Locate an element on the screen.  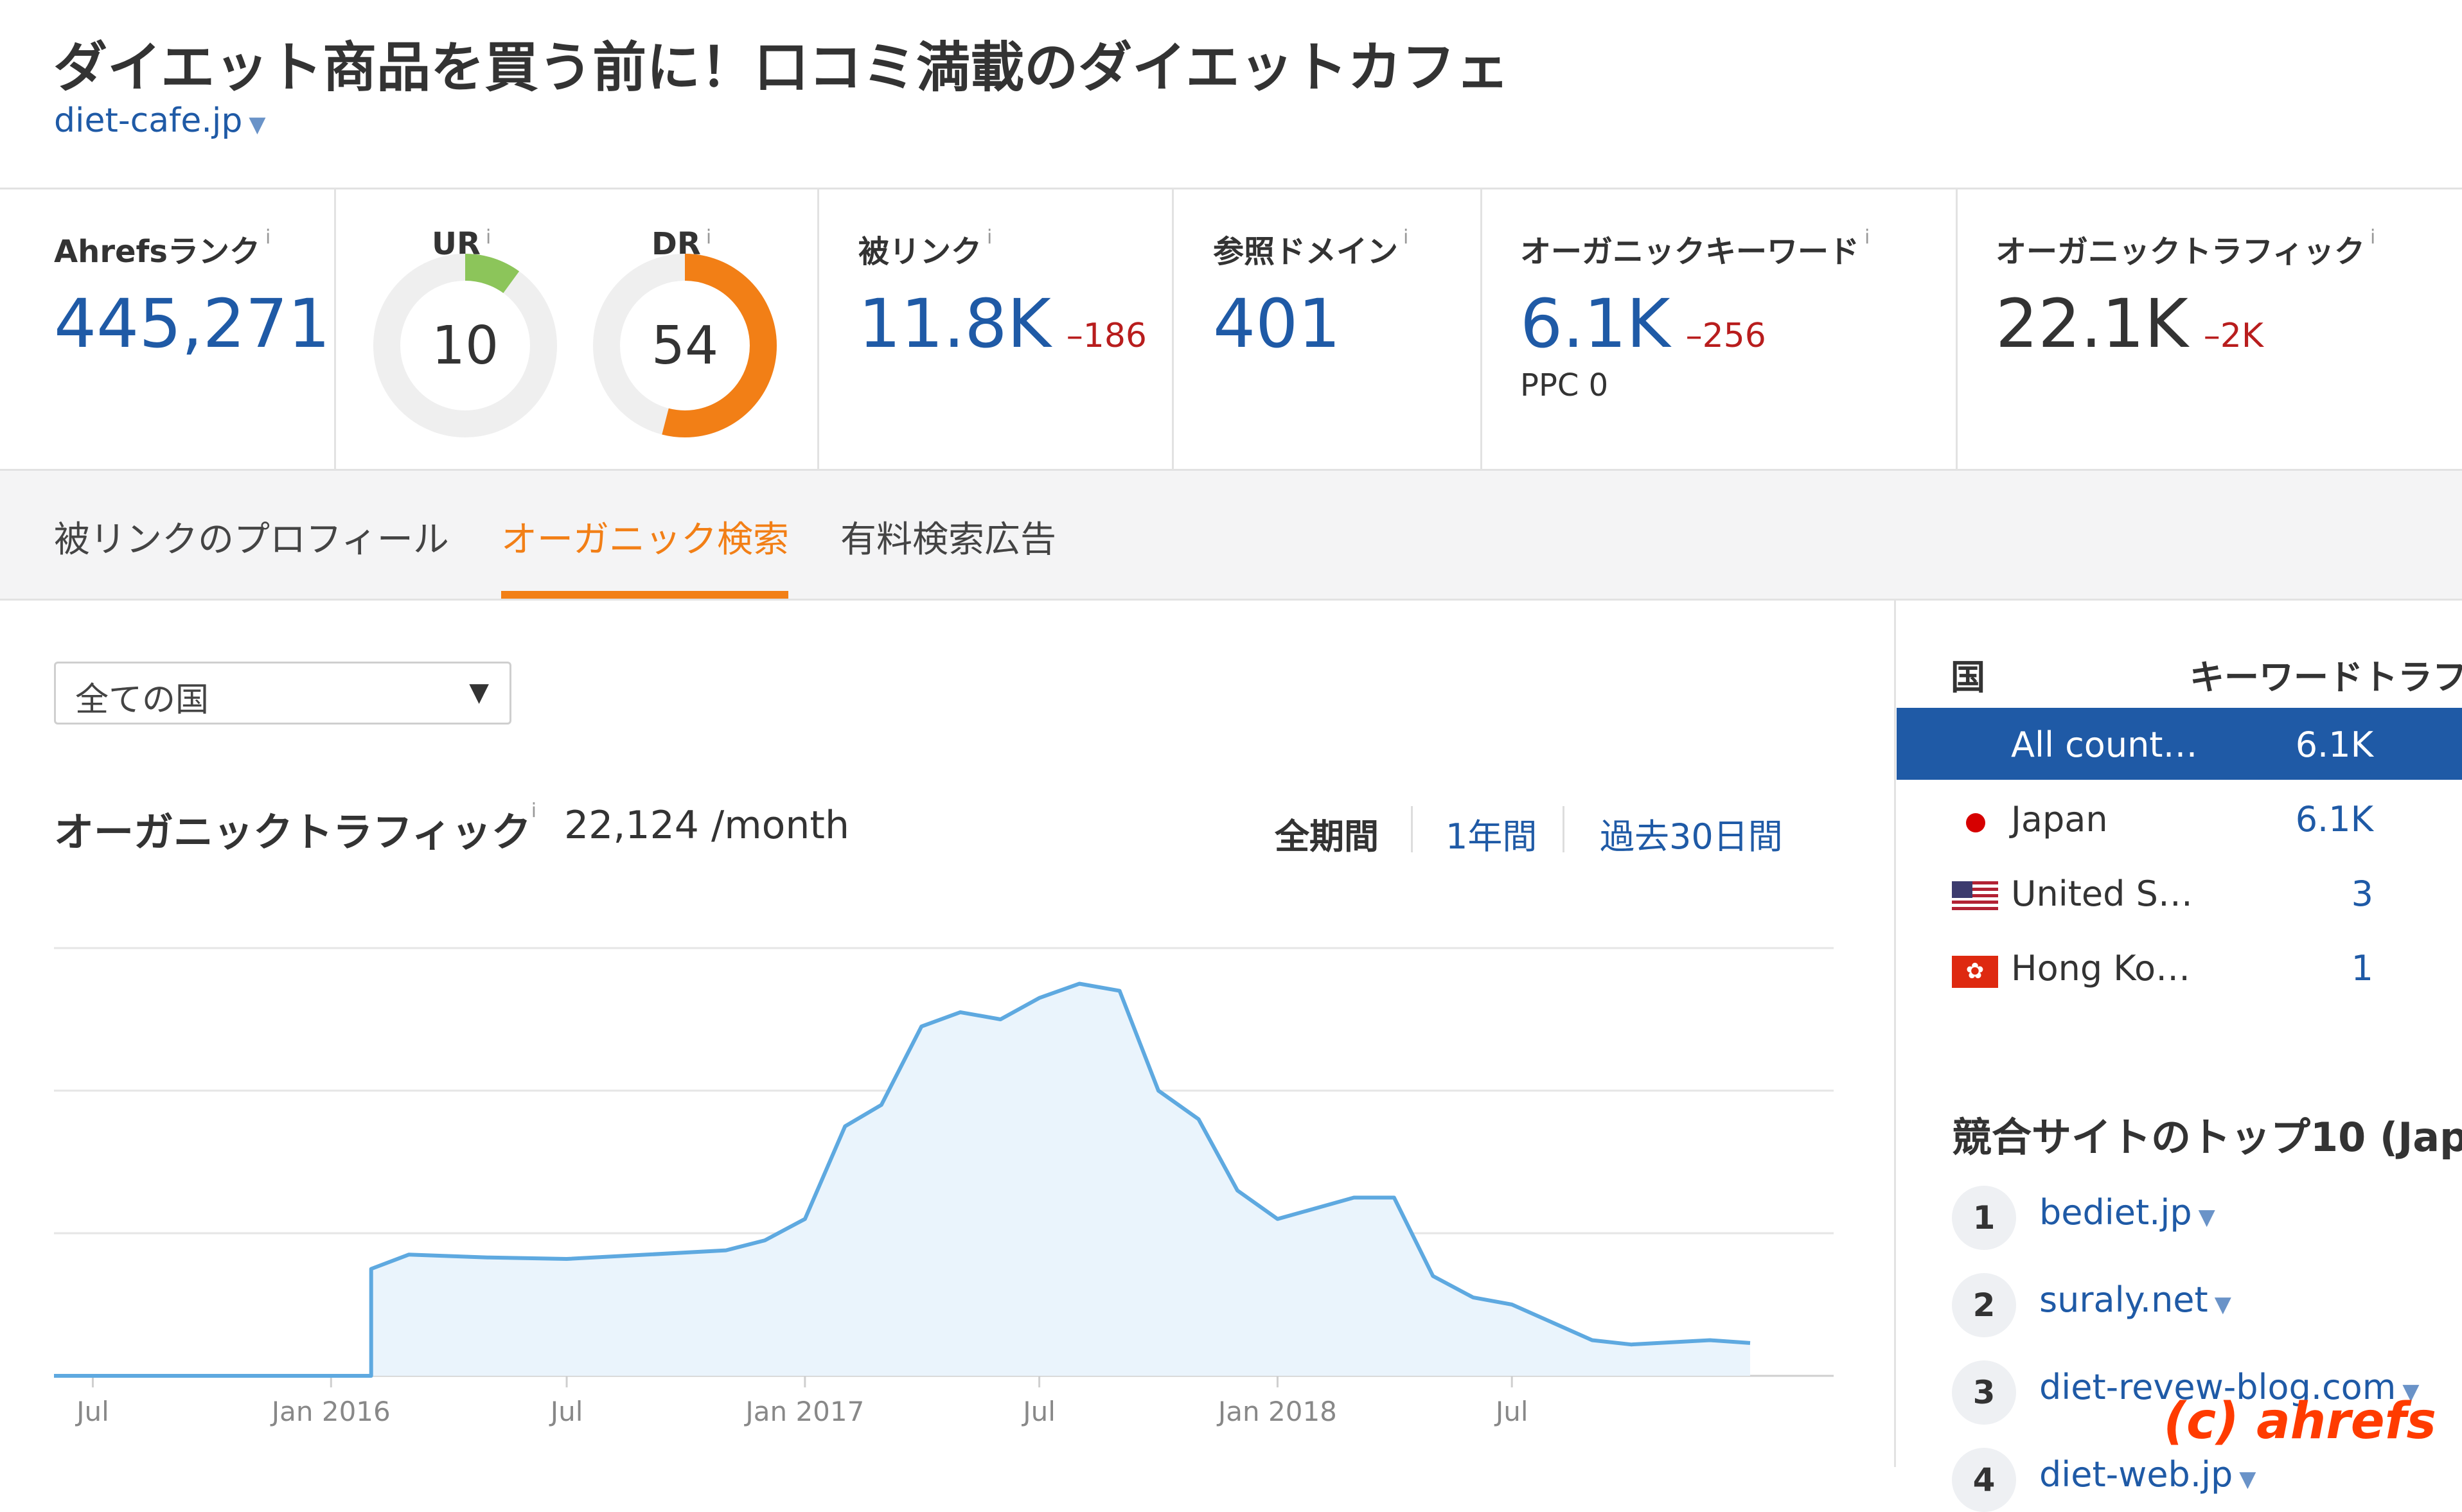
x-tick-label: Jan 2017 is located at coordinates (803, 1411).